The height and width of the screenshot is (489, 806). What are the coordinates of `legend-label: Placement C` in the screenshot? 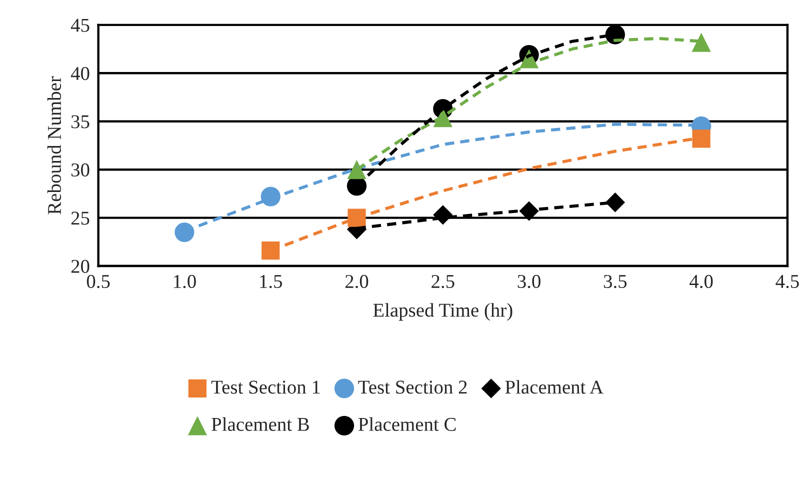 It's located at (407, 424).